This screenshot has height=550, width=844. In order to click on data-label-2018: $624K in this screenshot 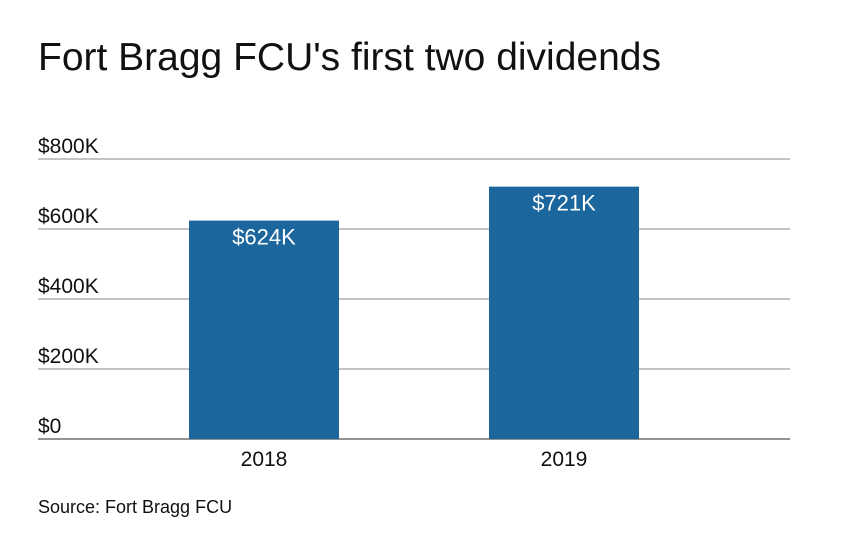, I will do `click(264, 237)`.